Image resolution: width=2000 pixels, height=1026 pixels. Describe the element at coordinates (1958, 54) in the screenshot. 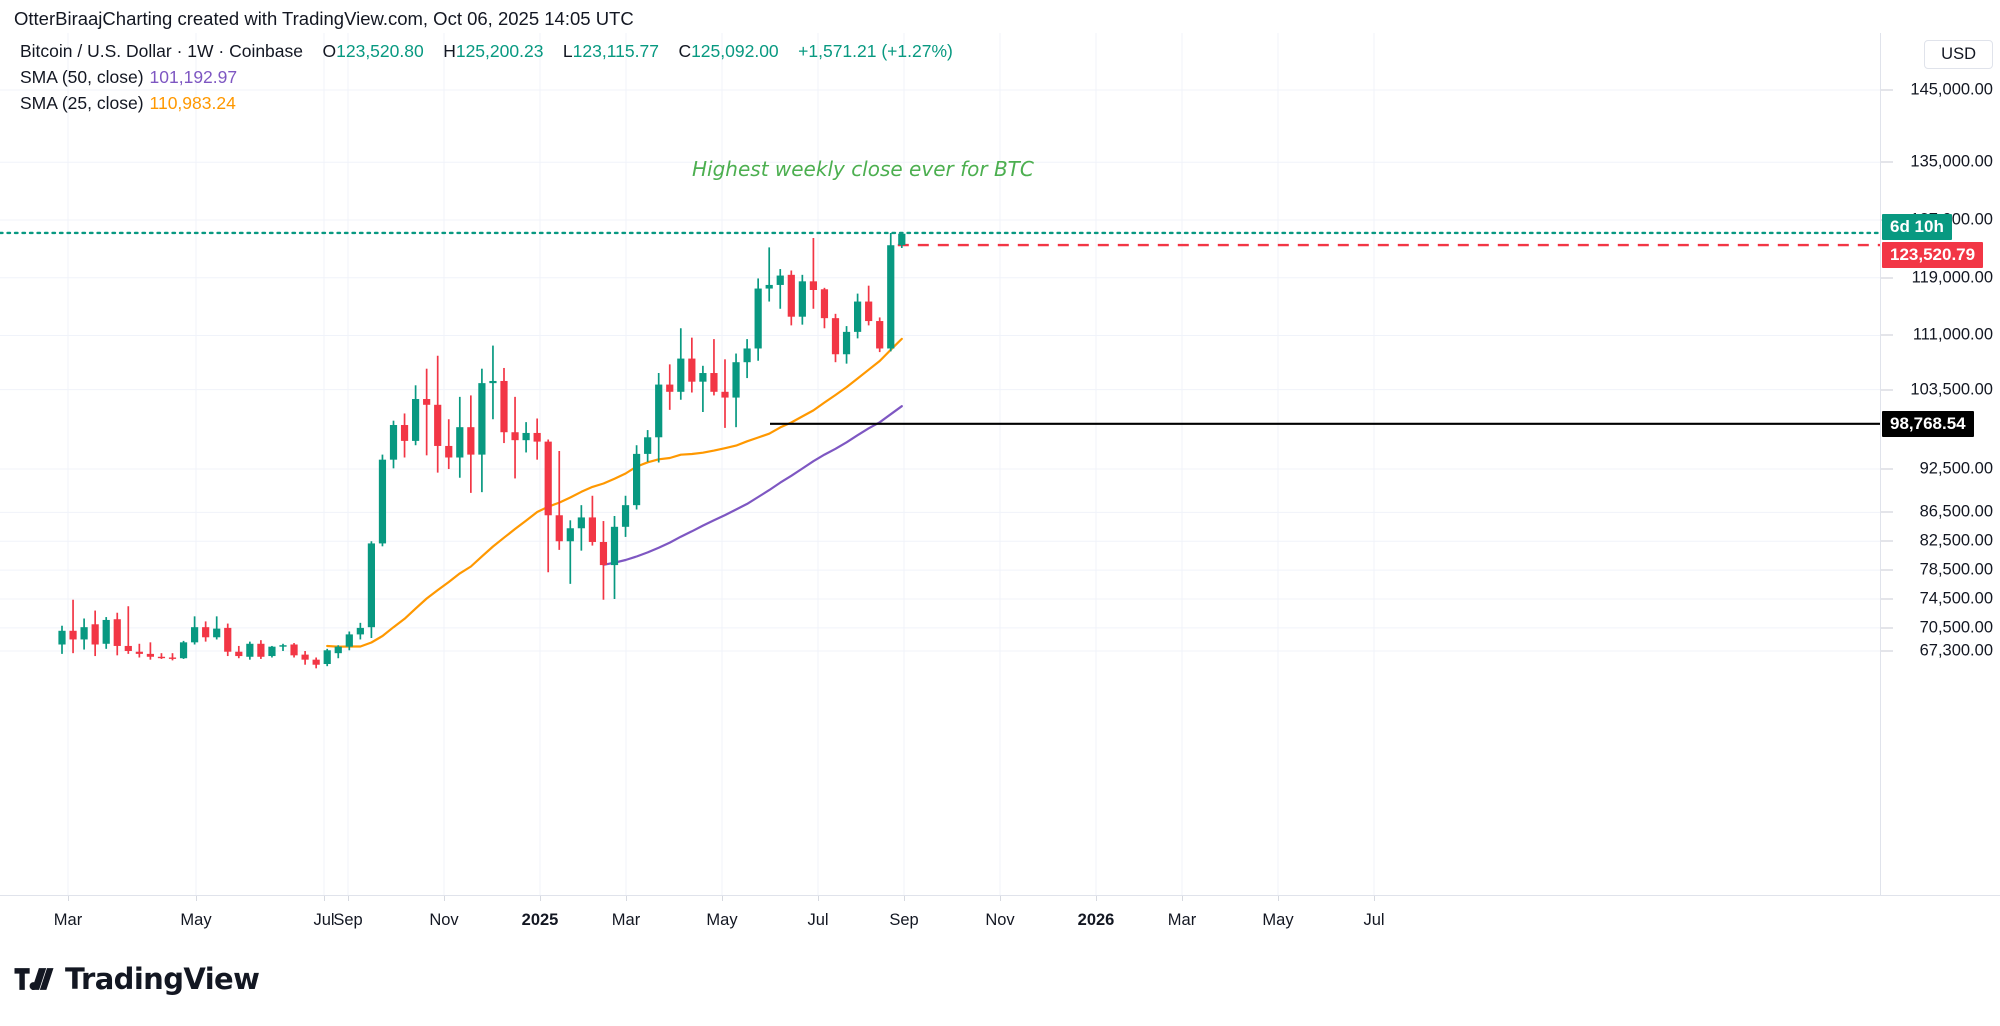

I see `currency-badge: USD` at that location.